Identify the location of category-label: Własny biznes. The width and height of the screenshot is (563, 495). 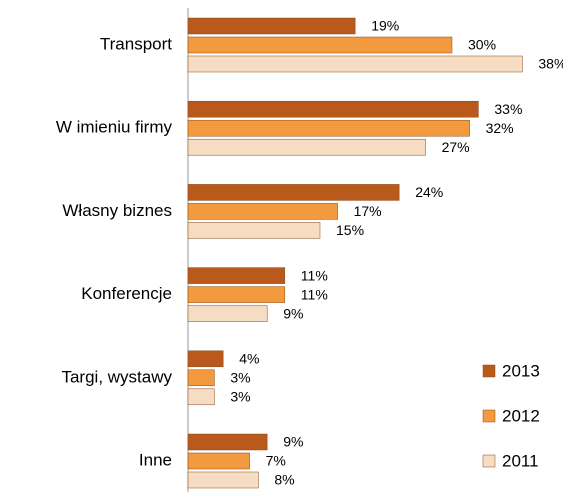
(117, 210).